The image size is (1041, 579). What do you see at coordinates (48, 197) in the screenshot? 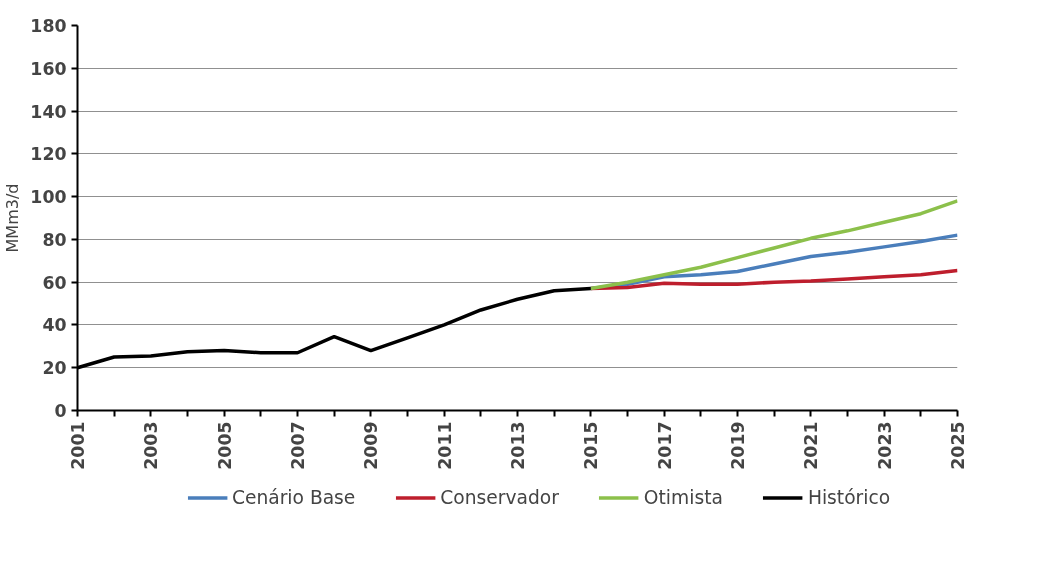
I see `y-tick-label: 100` at bounding box center [48, 197].